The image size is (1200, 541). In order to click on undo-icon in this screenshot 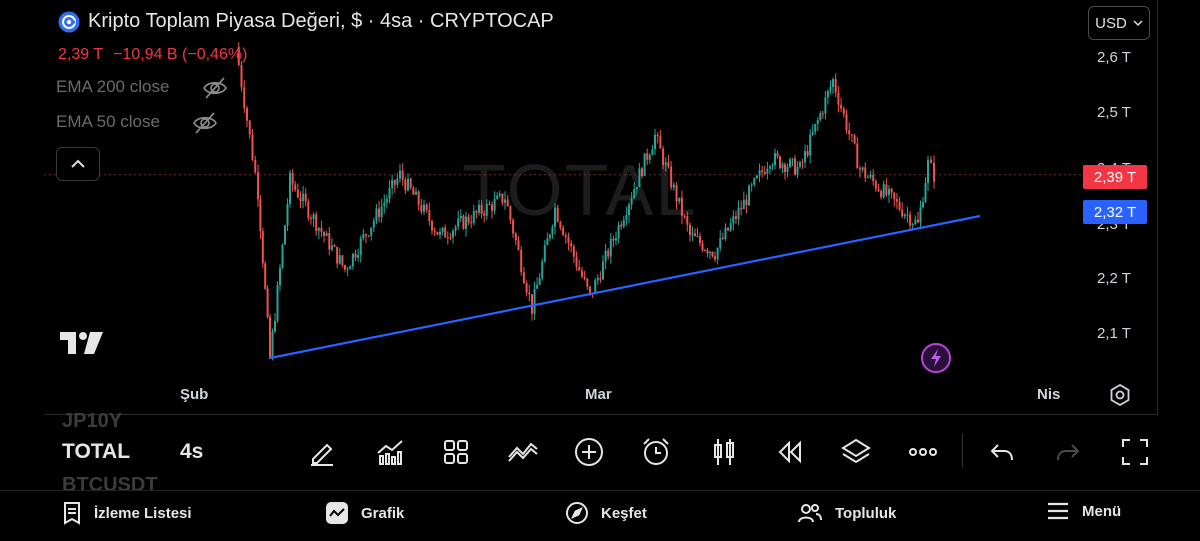, I will do `click(1002, 452)`.